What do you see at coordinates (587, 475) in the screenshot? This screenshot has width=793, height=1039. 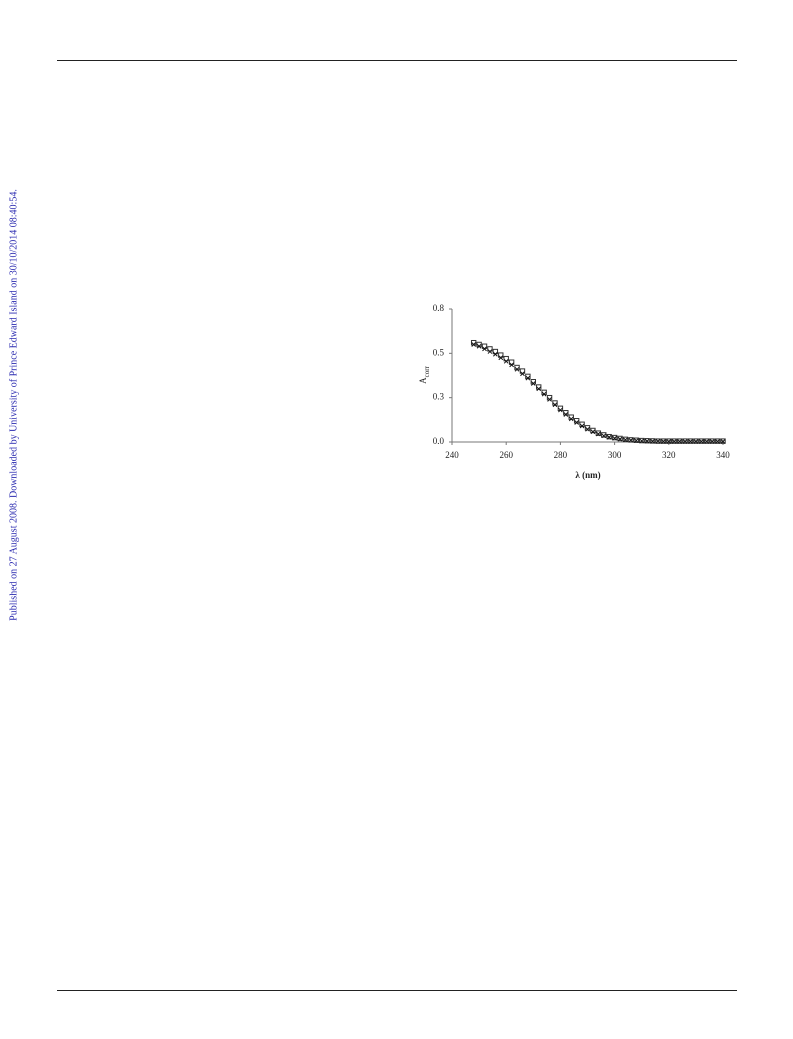 I see `x-axis-label: λ (nm)` at bounding box center [587, 475].